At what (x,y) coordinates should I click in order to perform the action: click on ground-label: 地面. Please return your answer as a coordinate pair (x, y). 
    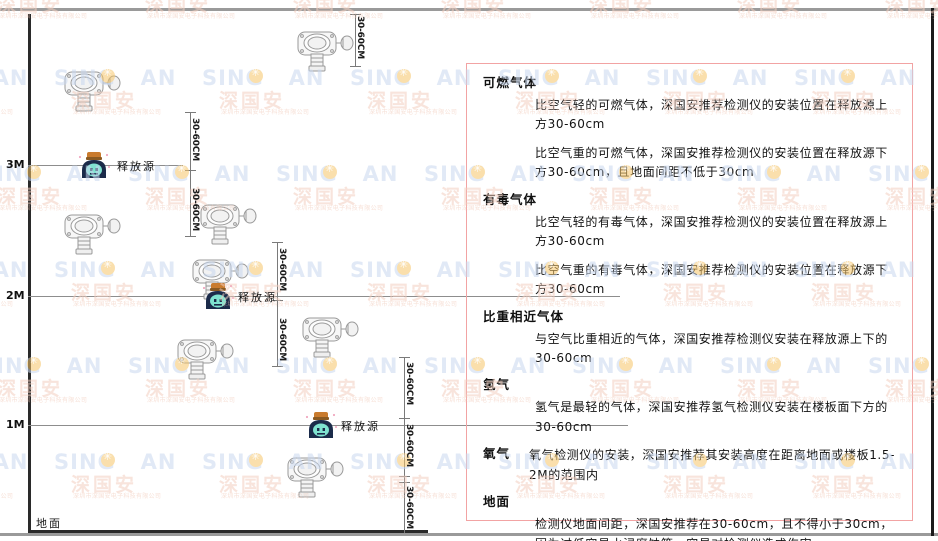
    Looking at the image, I should click on (49, 523).